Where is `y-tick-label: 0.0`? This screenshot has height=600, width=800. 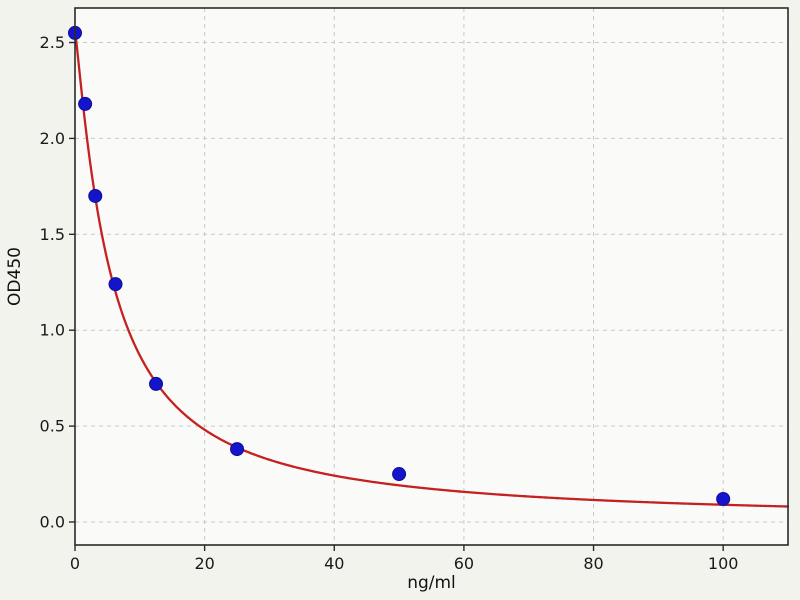
y-tick-label: 0.0 is located at coordinates (52, 521).